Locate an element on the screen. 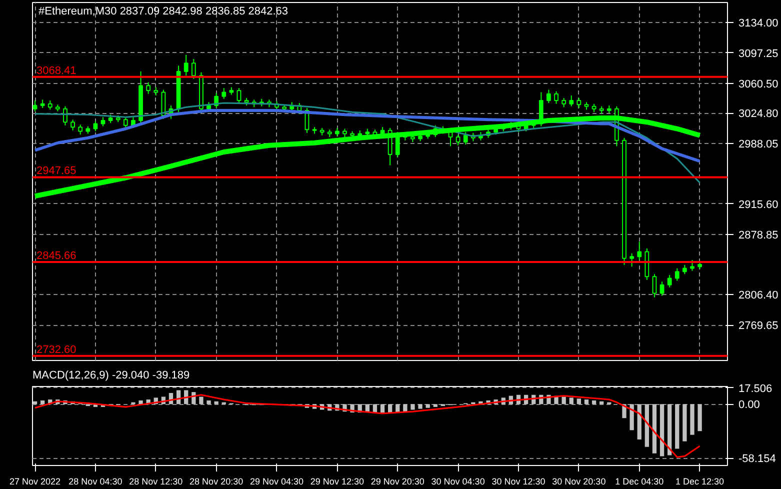 This screenshot has width=781, height=489. y-tick-label: 0.00 is located at coordinates (749, 405).